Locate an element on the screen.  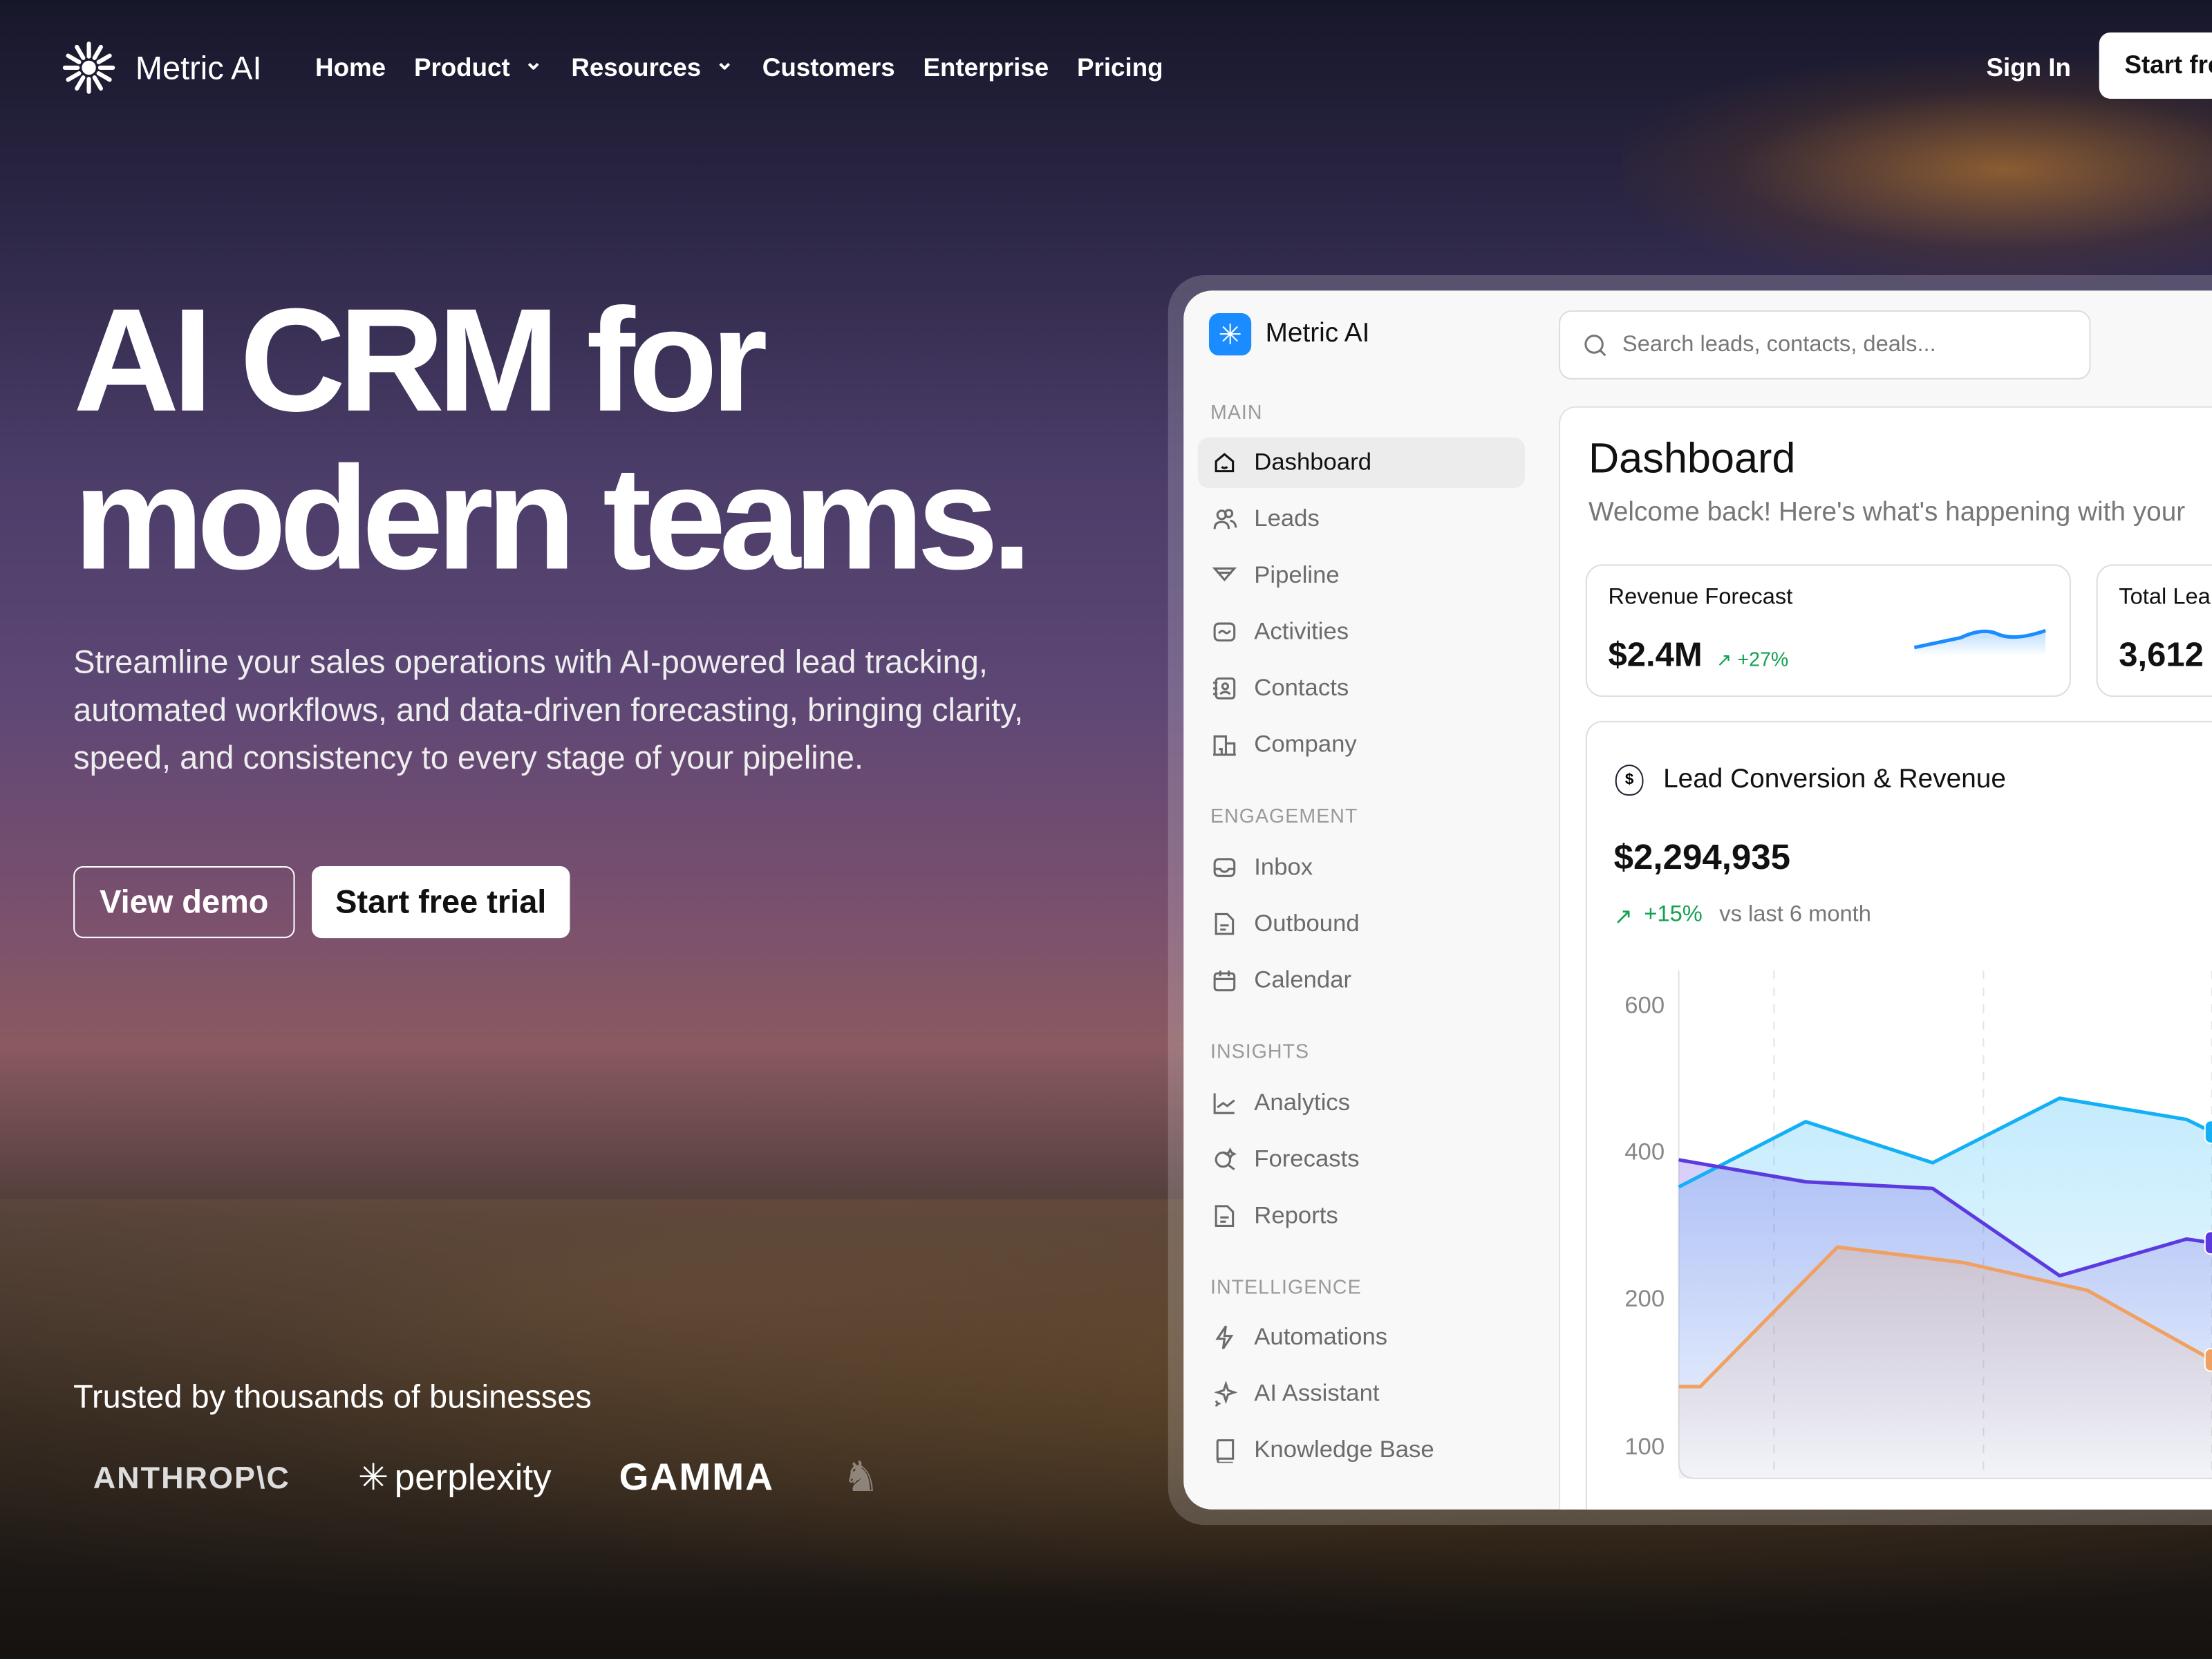
sidebar-item-label: Reports is located at coordinates (1296, 1215).